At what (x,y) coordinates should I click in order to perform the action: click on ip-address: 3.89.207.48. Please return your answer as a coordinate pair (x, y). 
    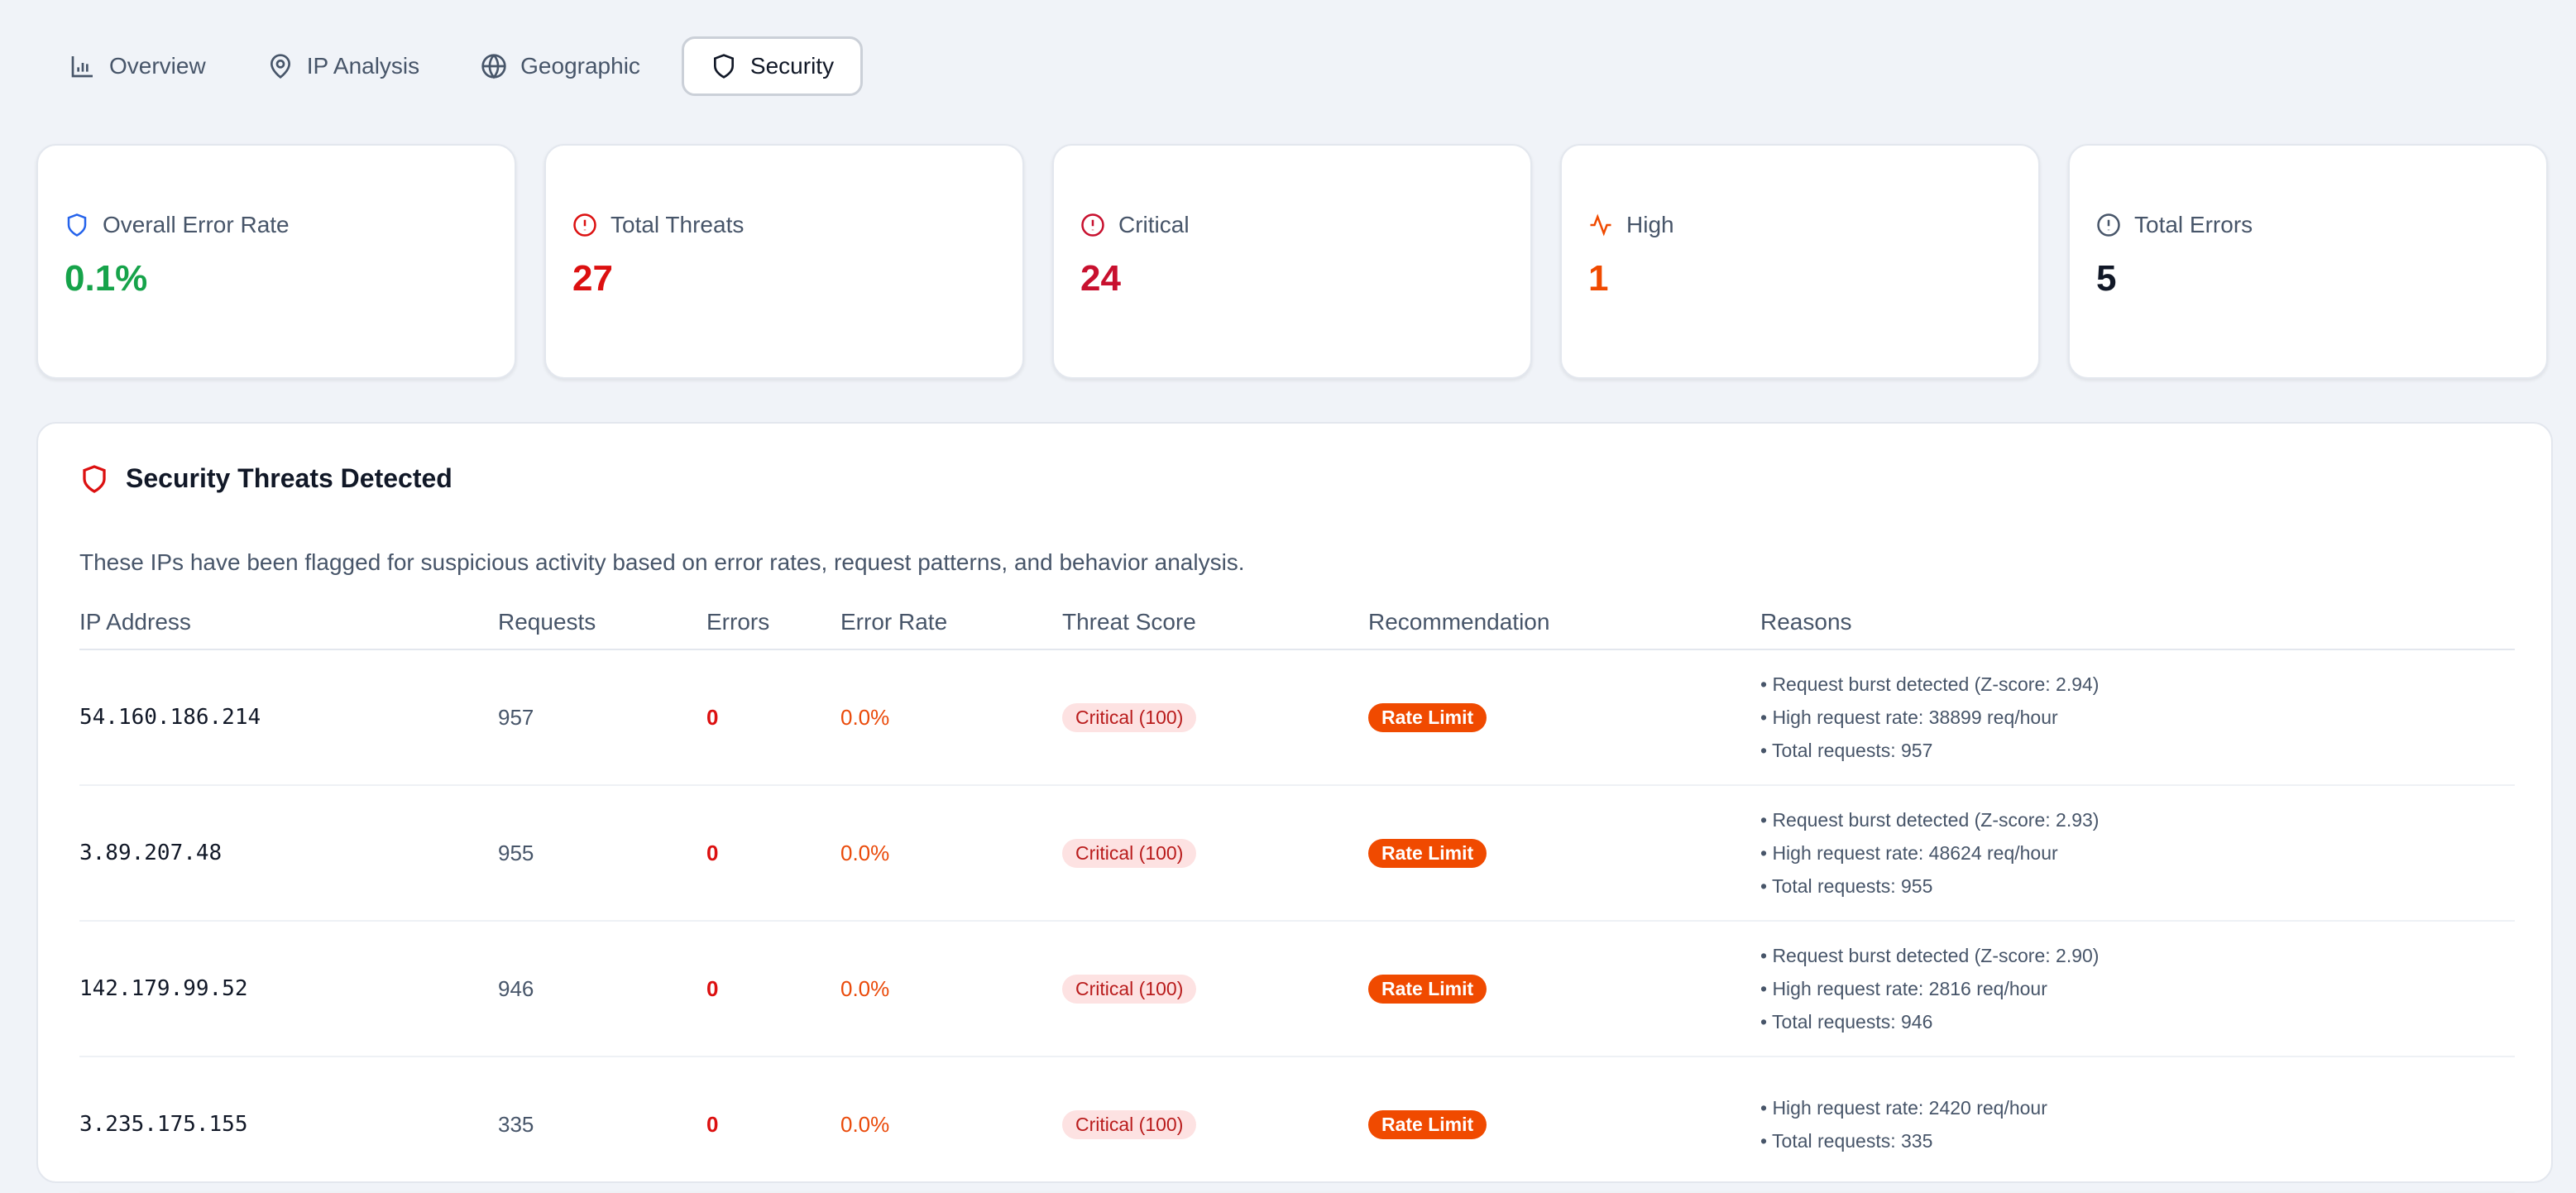
    Looking at the image, I should click on (288, 853).